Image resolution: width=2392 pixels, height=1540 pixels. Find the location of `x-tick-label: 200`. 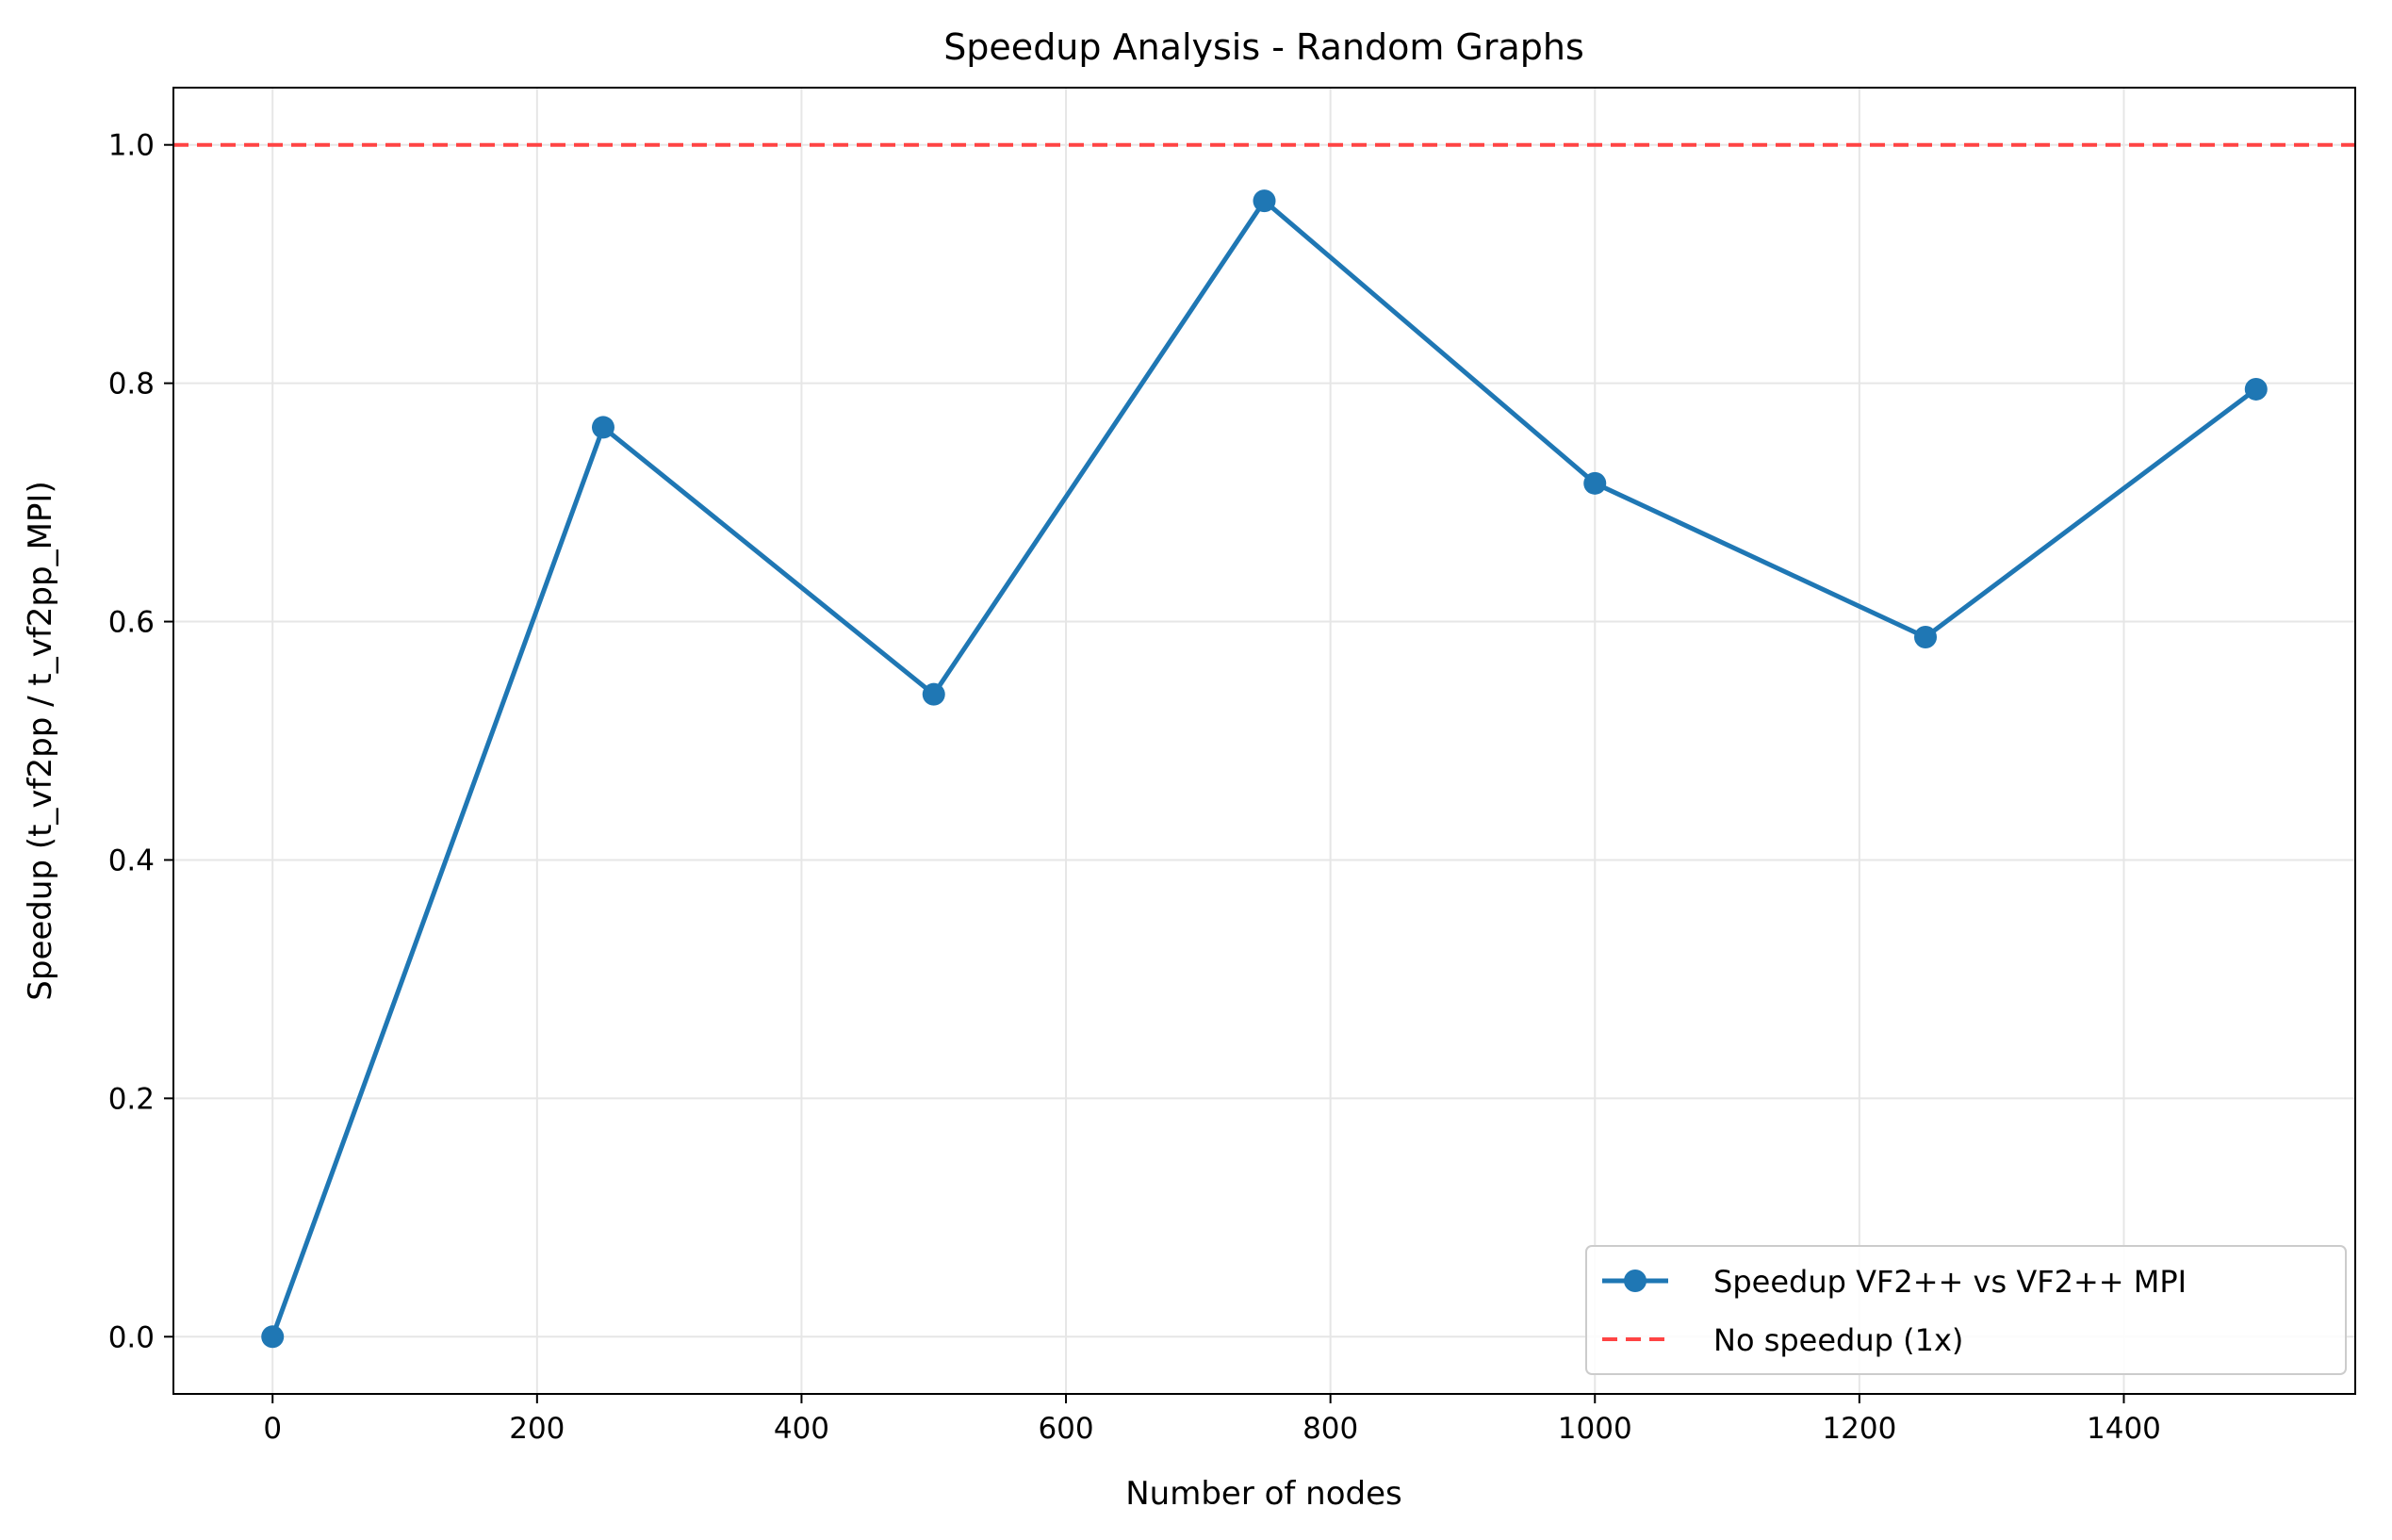

x-tick-label: 200 is located at coordinates (537, 1429).